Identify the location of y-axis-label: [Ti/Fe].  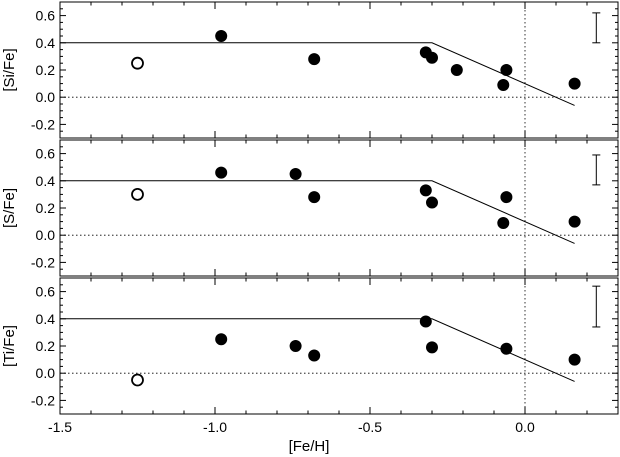
(9, 346).